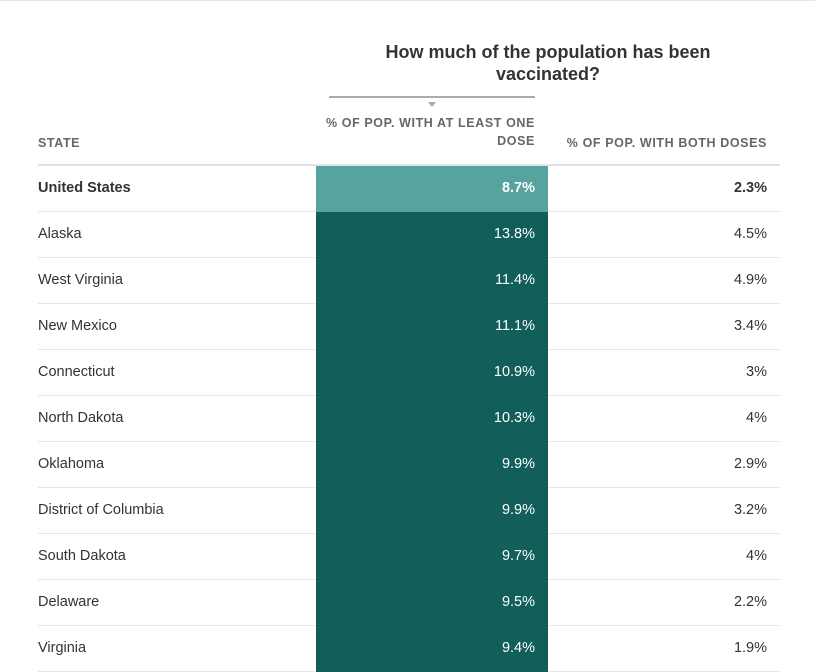 The image size is (815, 672). I want to click on both-doses-cell: 3.4%, so click(750, 326).